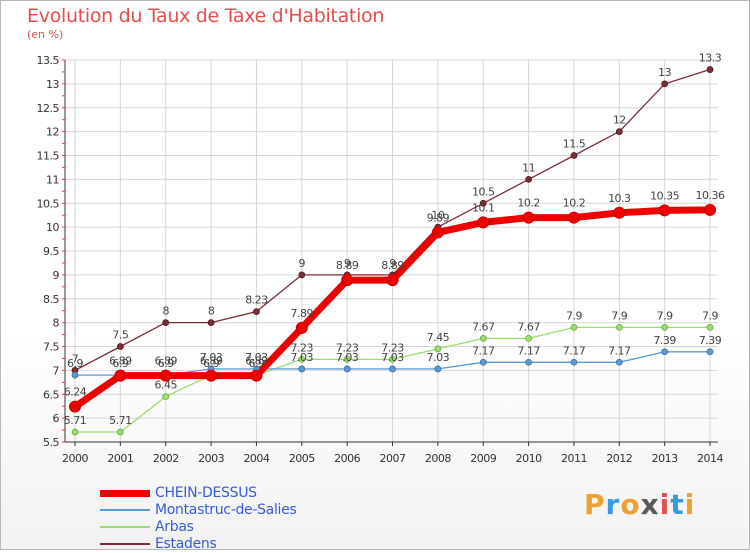 This screenshot has width=750, height=553. Describe the element at coordinates (630, 504) in the screenshot. I see `logo-letter: o` at that location.